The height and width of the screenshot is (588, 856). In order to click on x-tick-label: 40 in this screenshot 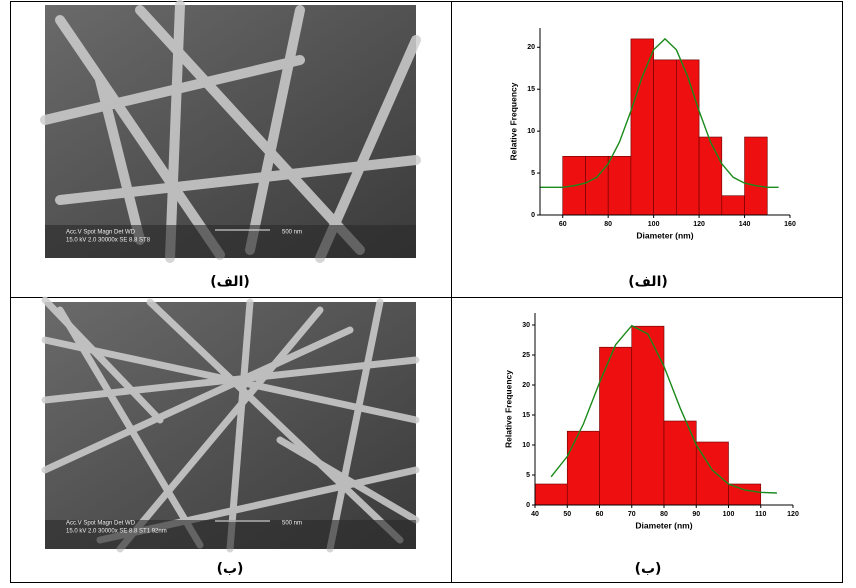, I will do `click(535, 514)`.